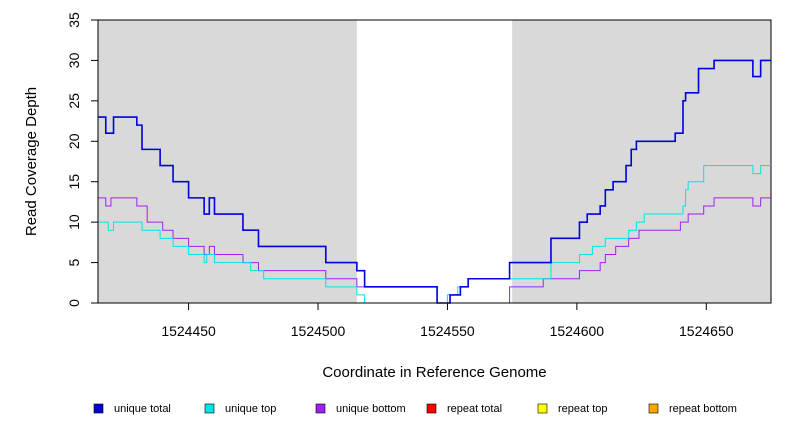 This screenshot has width=792, height=432. What do you see at coordinates (371, 409) in the screenshot?
I see `legend-label: unique bottom` at bounding box center [371, 409].